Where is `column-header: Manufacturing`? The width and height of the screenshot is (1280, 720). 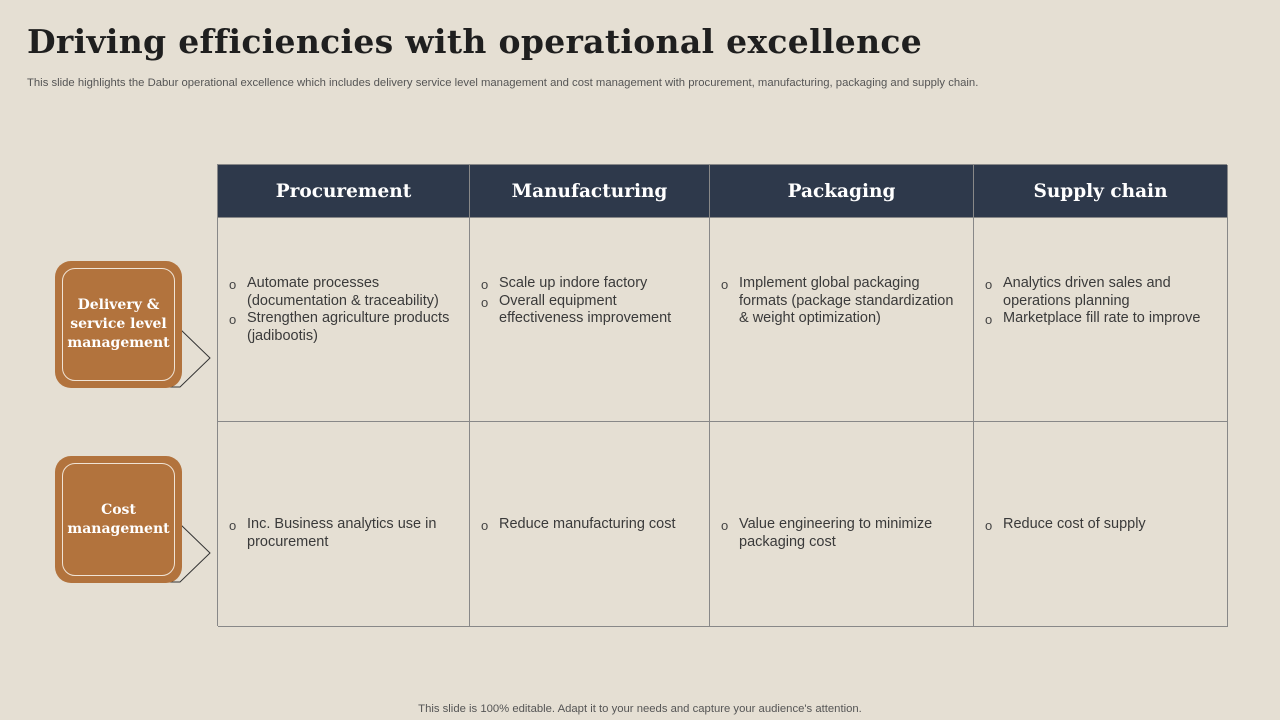
column-header: Manufacturing is located at coordinates (590, 191).